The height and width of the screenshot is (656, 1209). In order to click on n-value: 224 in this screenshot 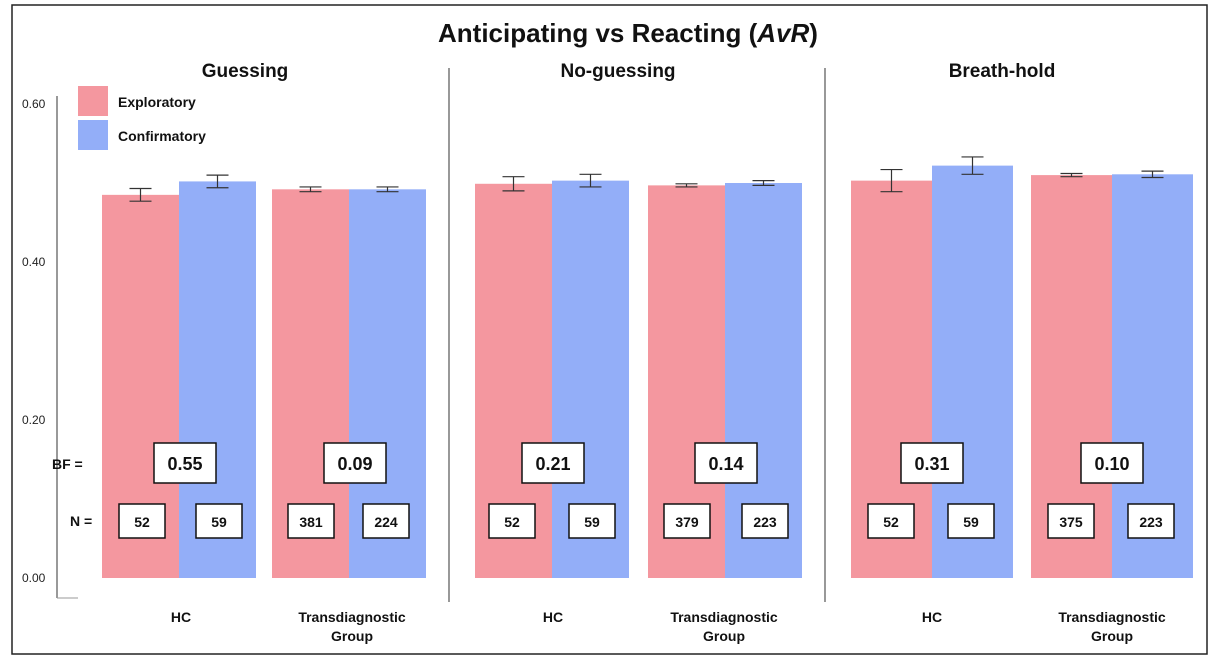, I will do `click(386, 522)`.